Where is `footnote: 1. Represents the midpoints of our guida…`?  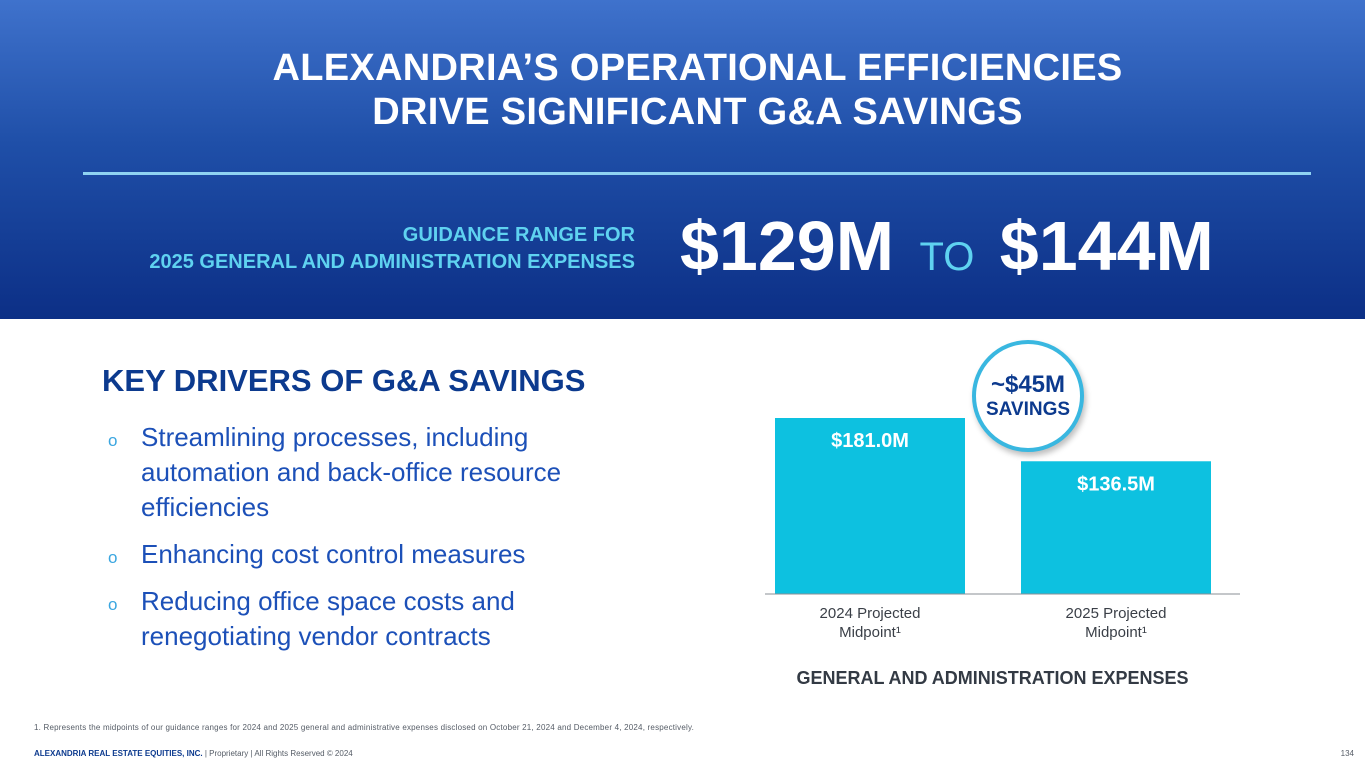 footnote: 1. Represents the midpoints of our guida… is located at coordinates (364, 727).